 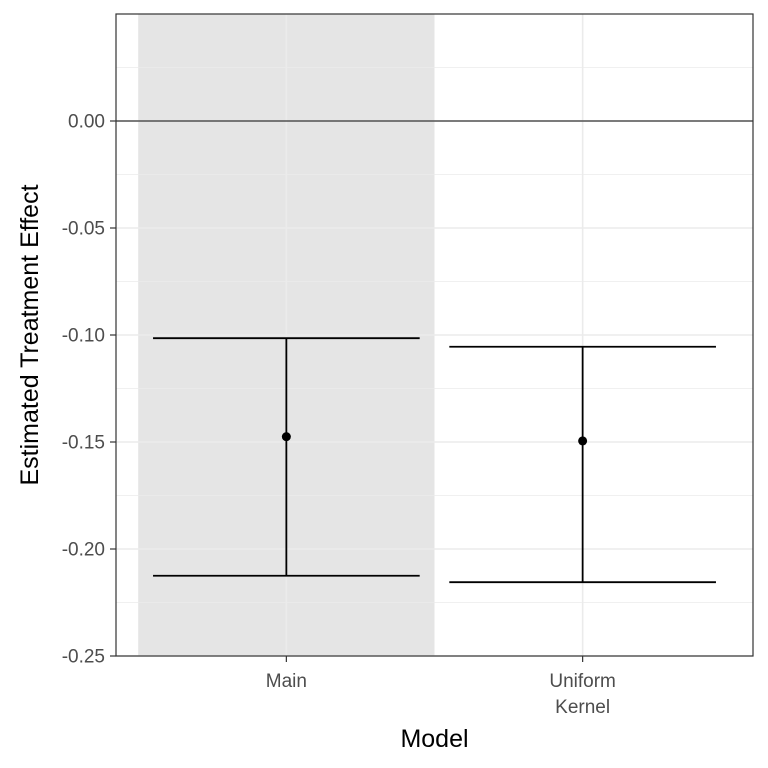 What do you see at coordinates (83, 443) in the screenshot?
I see `y-tick-label: -0.15` at bounding box center [83, 443].